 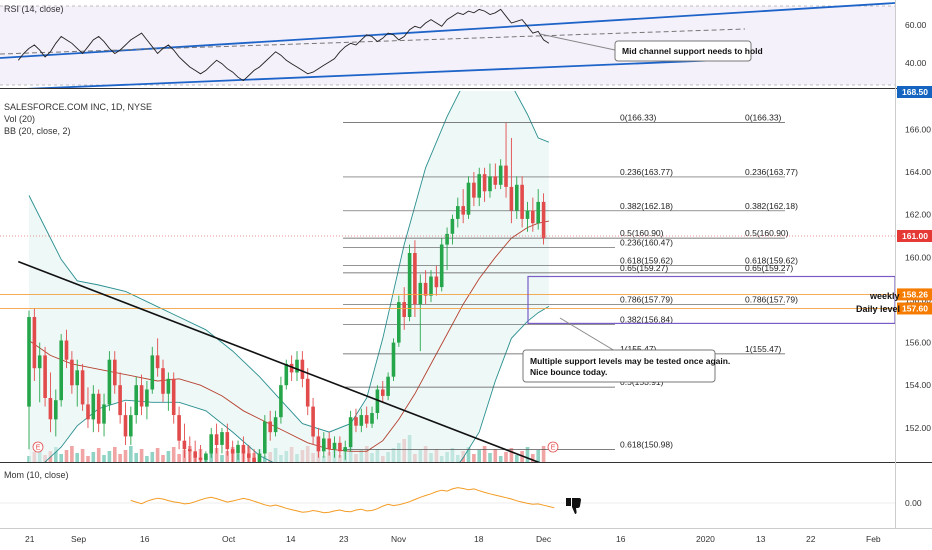 What do you see at coordinates (646, 206) in the screenshot?
I see `fib-upper-label-mid: 0.382(162.18)` at bounding box center [646, 206].